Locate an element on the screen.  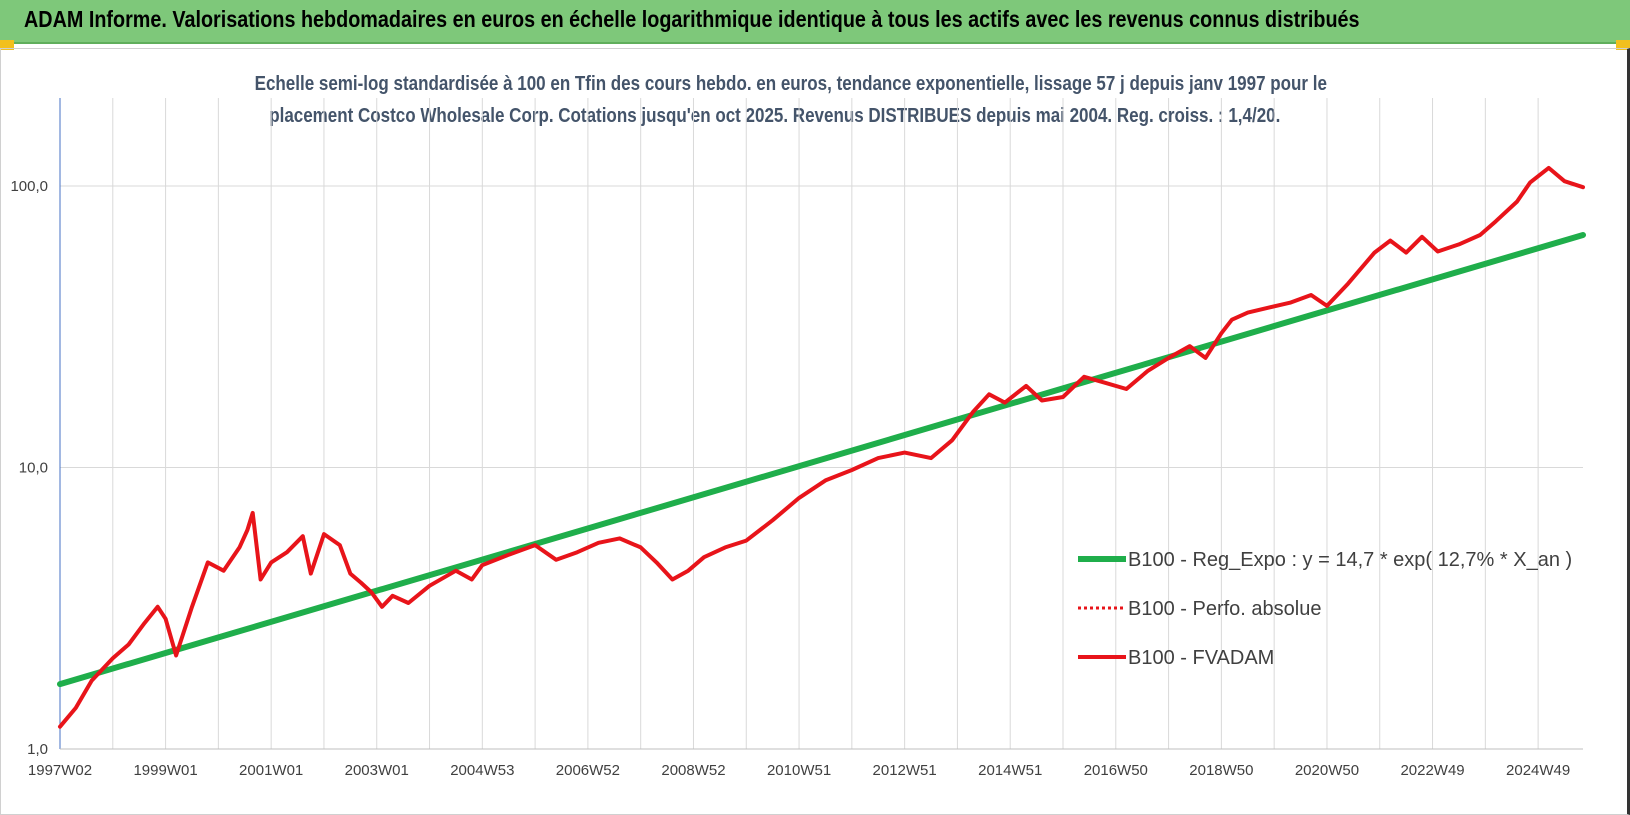
x-tick-label: 2020W50 is located at coordinates (1327, 770).